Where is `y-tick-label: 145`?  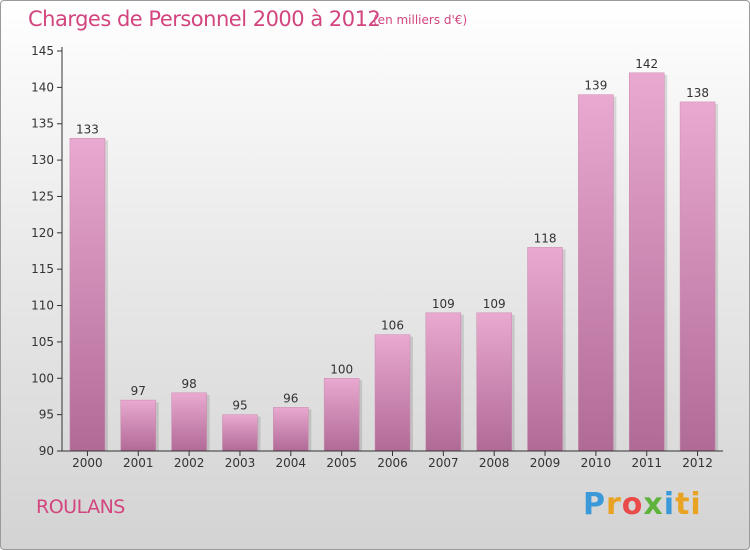 y-tick-label: 145 is located at coordinates (42, 51).